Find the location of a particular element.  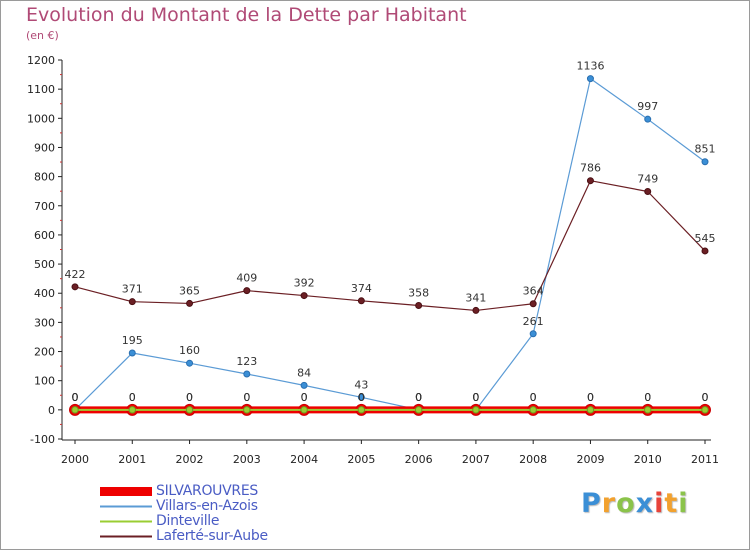

x-tick-label: 2005 is located at coordinates (361, 459).